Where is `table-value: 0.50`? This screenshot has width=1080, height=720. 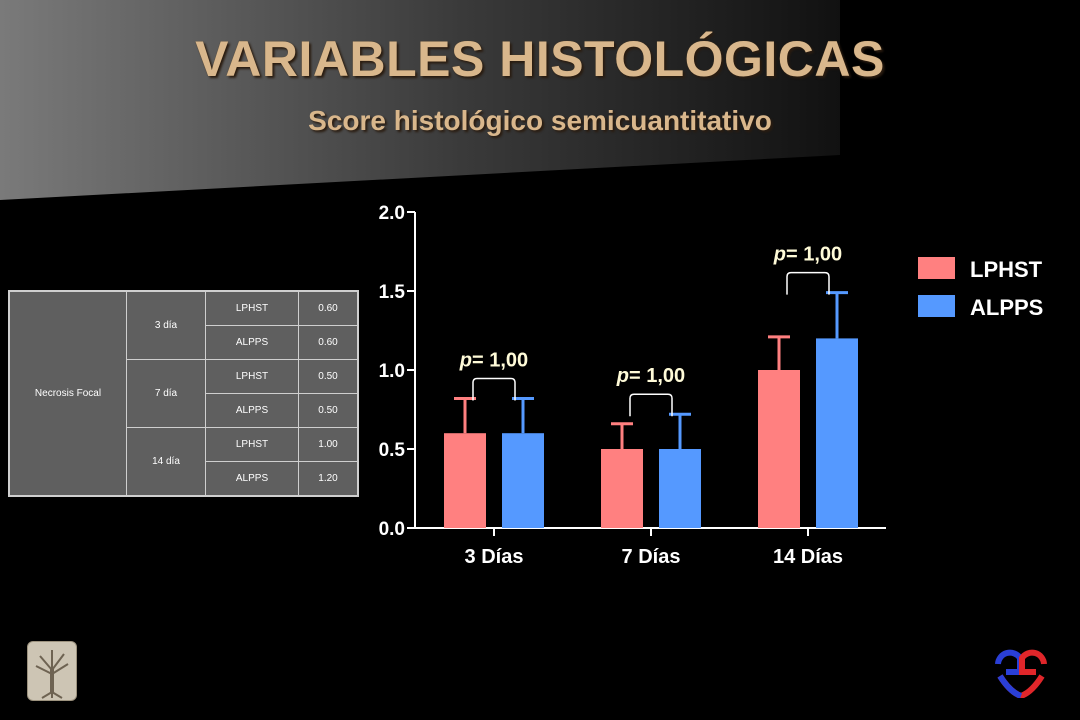
table-value: 0.50 is located at coordinates (328, 376).